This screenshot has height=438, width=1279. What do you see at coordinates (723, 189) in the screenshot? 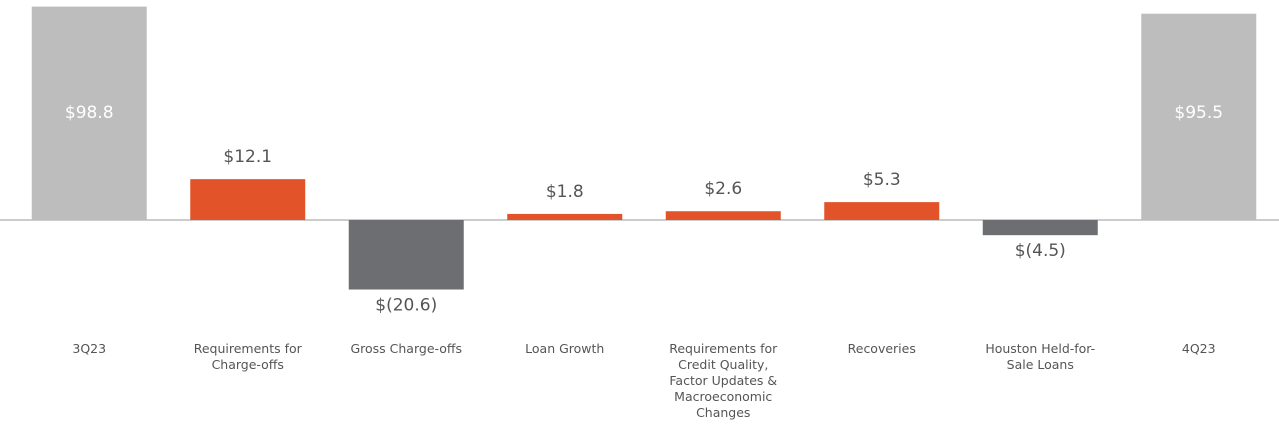
I see `value-label: $2.6` at bounding box center [723, 189].